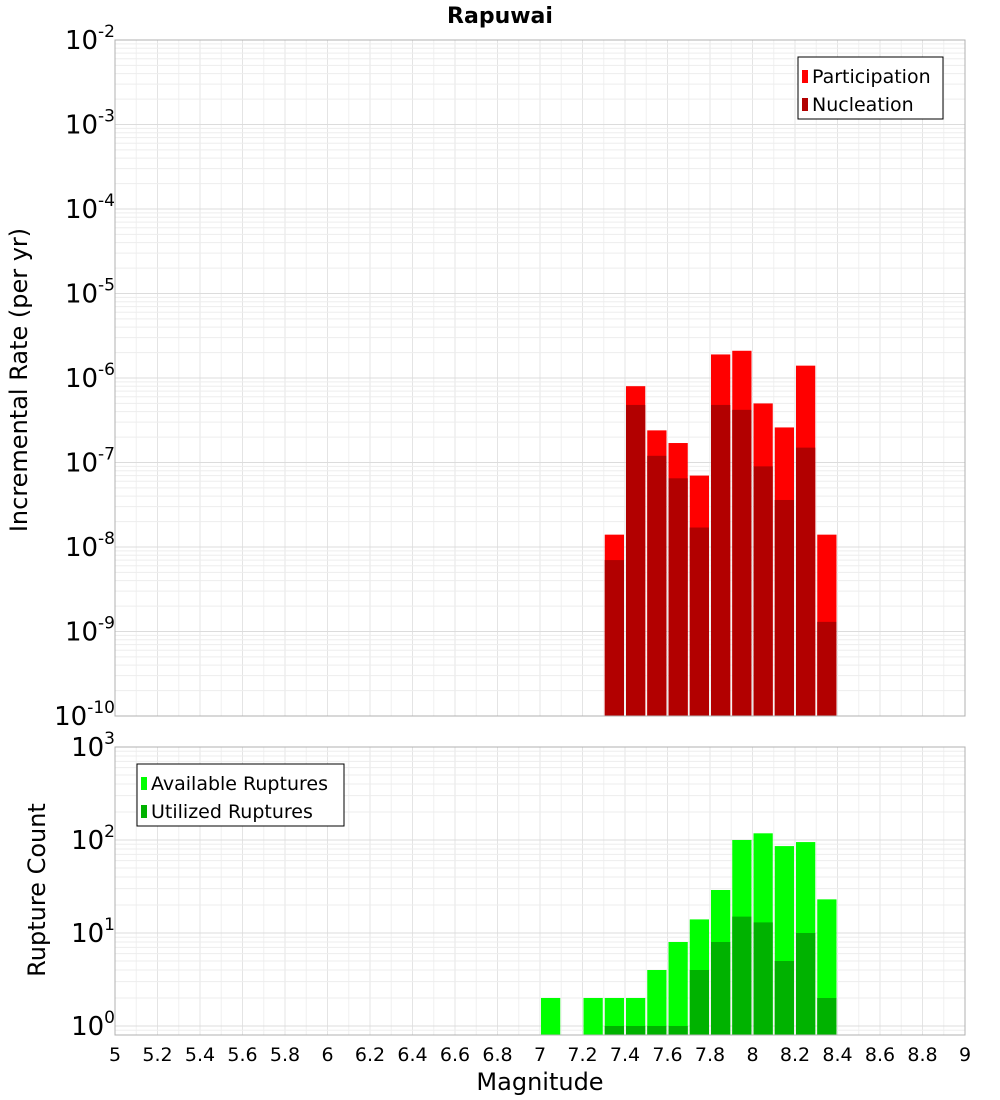 The width and height of the screenshot is (1000, 1100). What do you see at coordinates (93, 885) in the screenshot?
I see `bottom-y-ticks: 10³ 10² 10¹ 10⁰` at bounding box center [93, 885].